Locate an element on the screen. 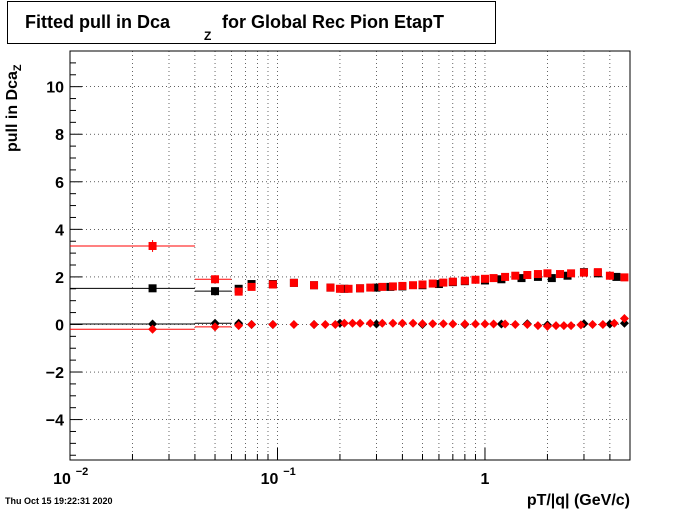 This screenshot has width=700, height=512. x-axis-label: pT/|q| (GeV/c) is located at coordinates (578, 500).